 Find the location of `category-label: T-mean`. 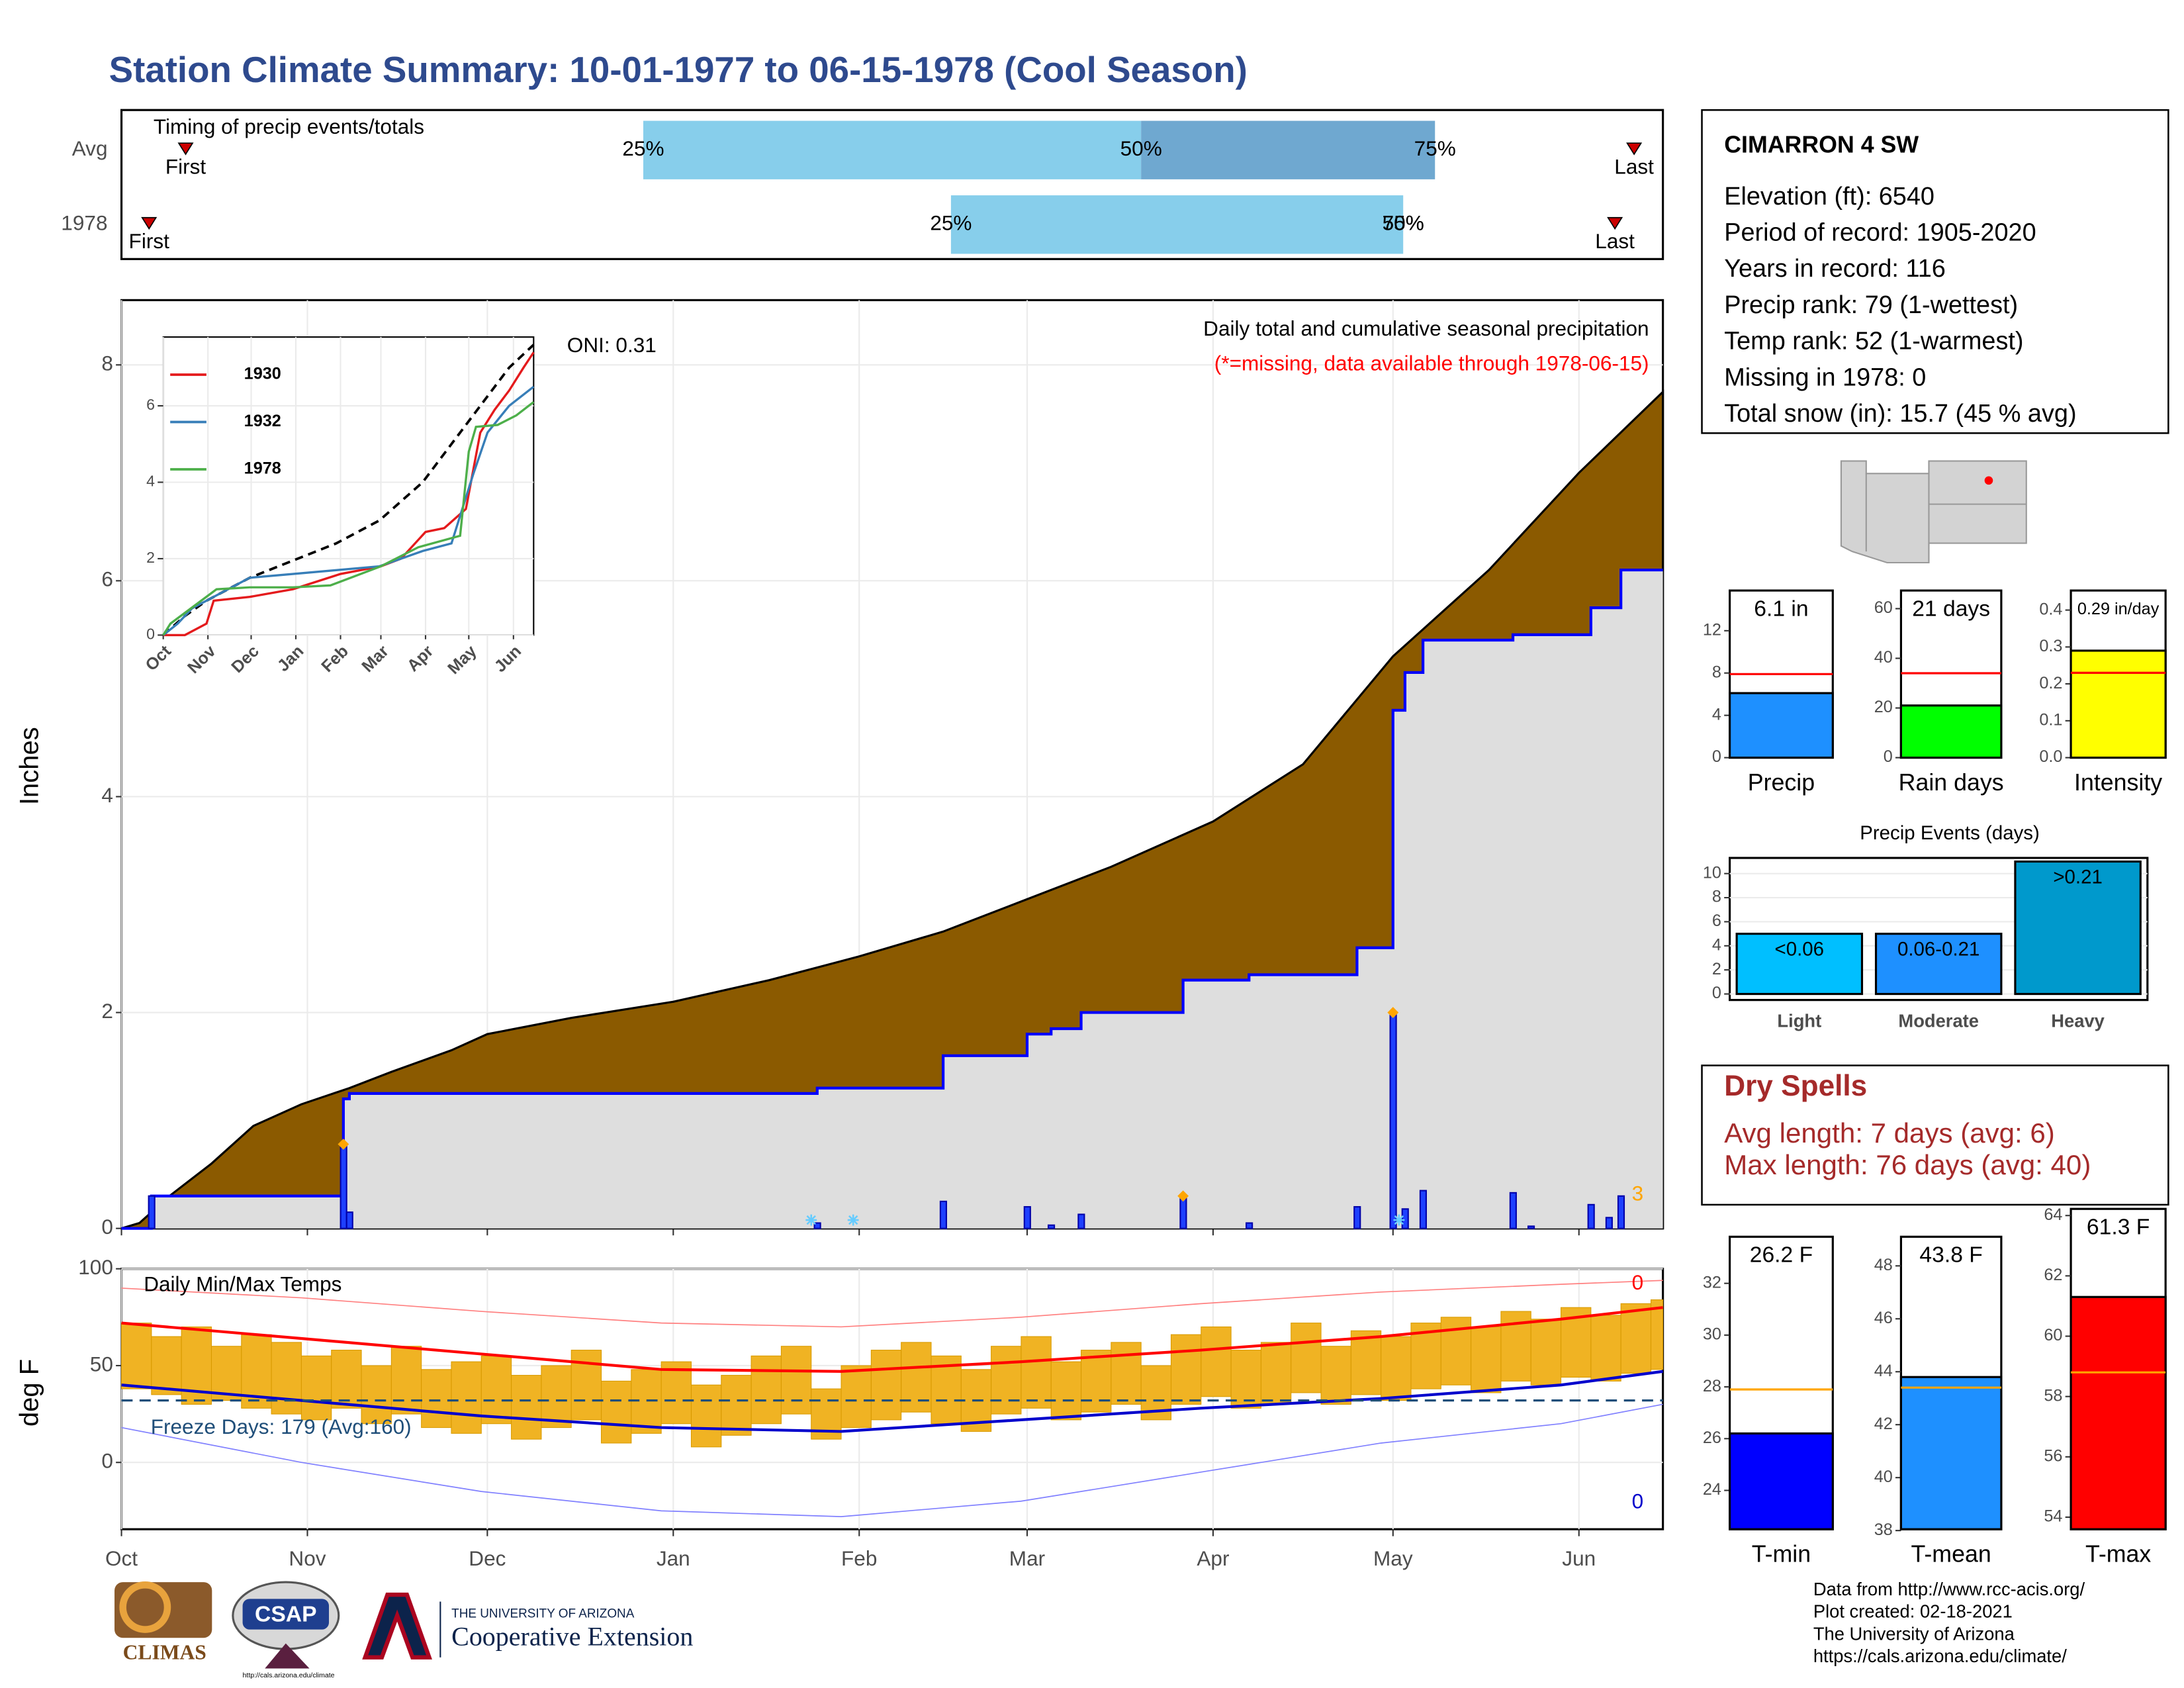

category-label: T-mean is located at coordinates (1951, 1554).